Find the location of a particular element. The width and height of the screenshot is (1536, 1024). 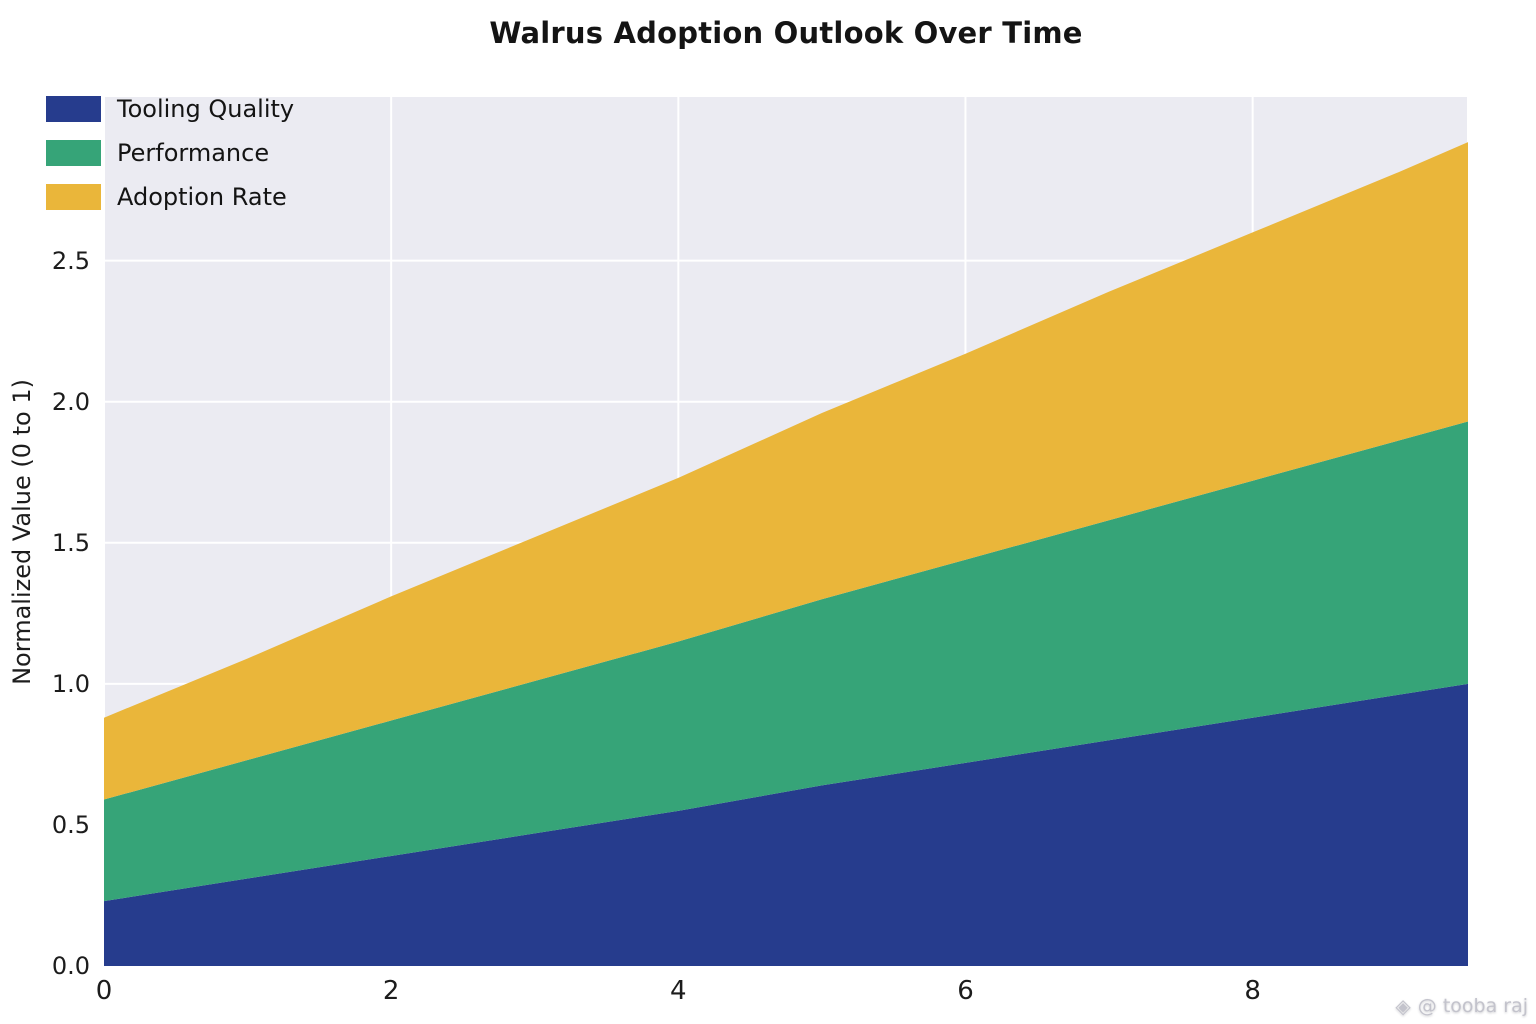

y-tick-label: 0.0 is located at coordinates (70, 966).